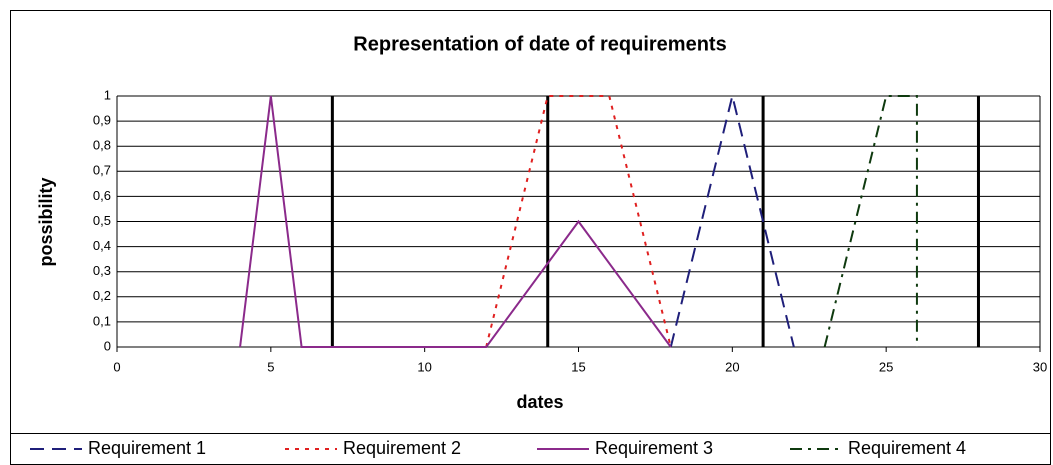  I want to click on x-tick-label: 5, so click(270, 366).